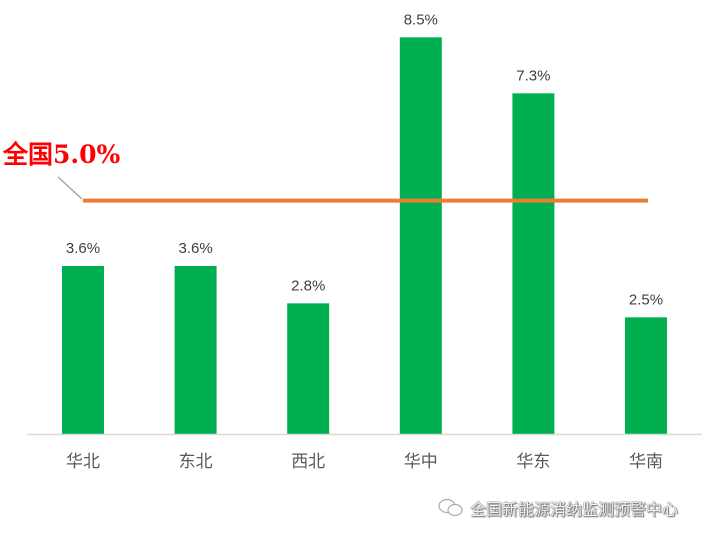 The width and height of the screenshot is (712, 539). Describe the element at coordinates (196, 462) in the screenshot. I see `category-label-1: 东北` at that location.